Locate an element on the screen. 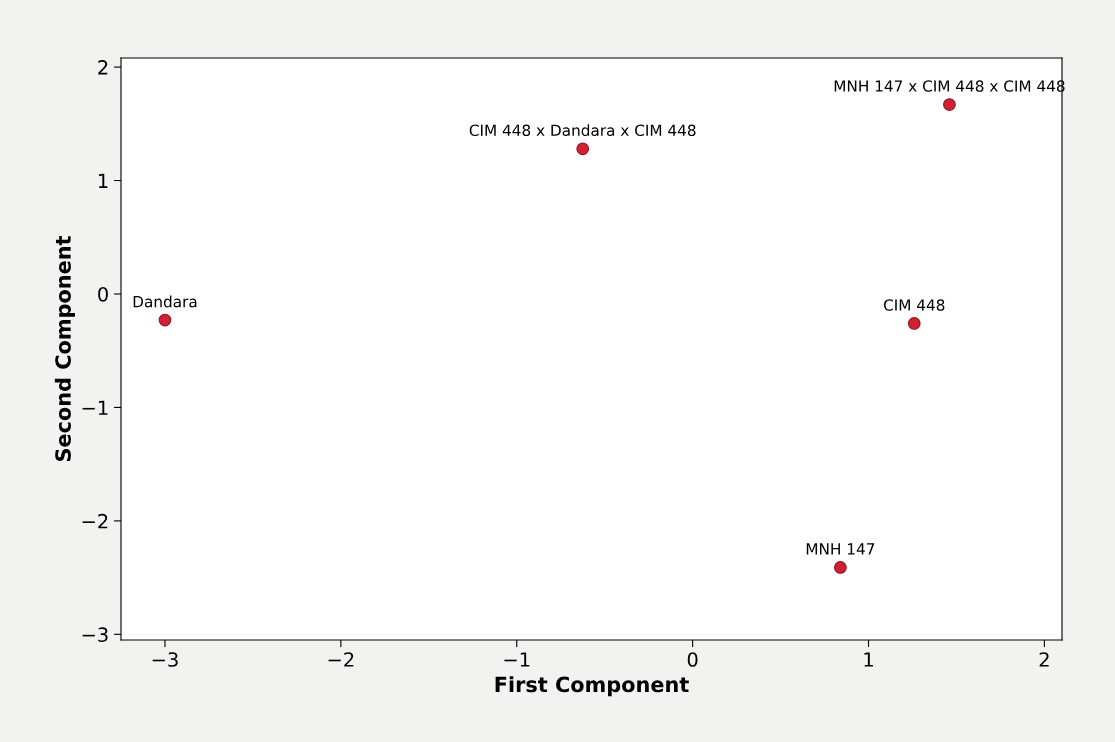 The height and width of the screenshot is (742, 1115). y-axis-title: Second Component is located at coordinates (64, 348).